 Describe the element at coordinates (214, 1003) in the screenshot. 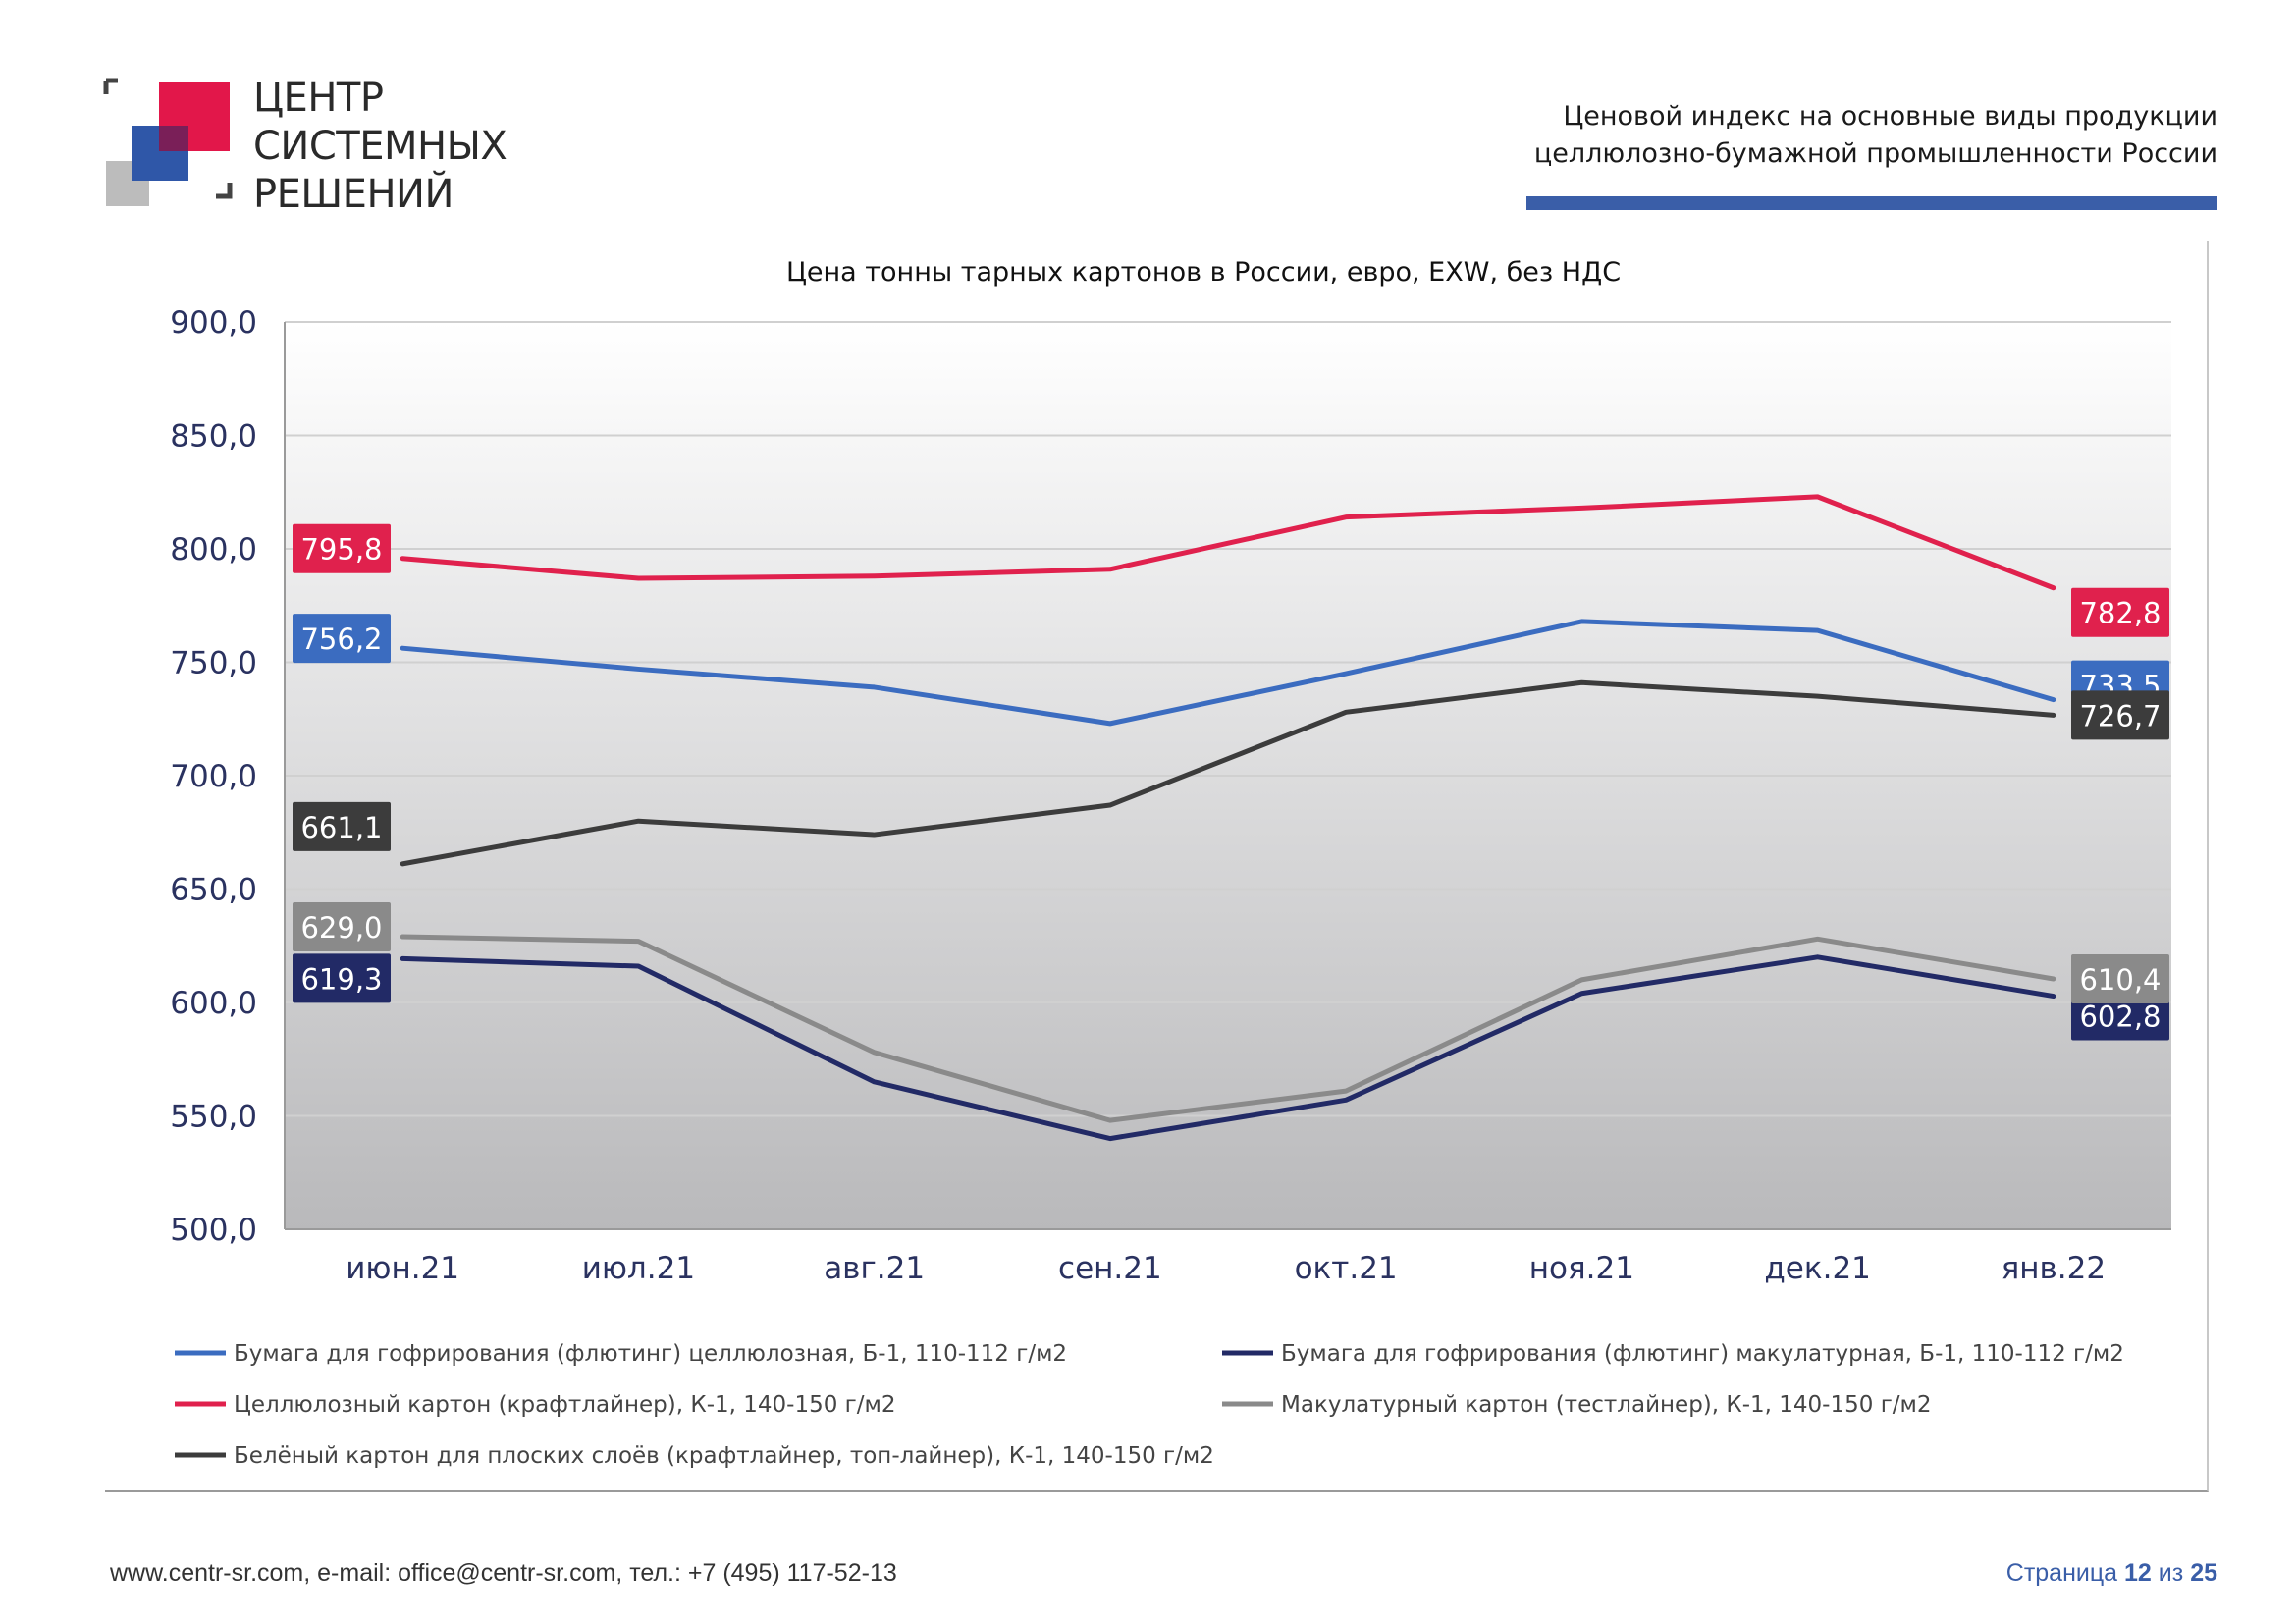

I see `y-tick-label: 600,0` at that location.